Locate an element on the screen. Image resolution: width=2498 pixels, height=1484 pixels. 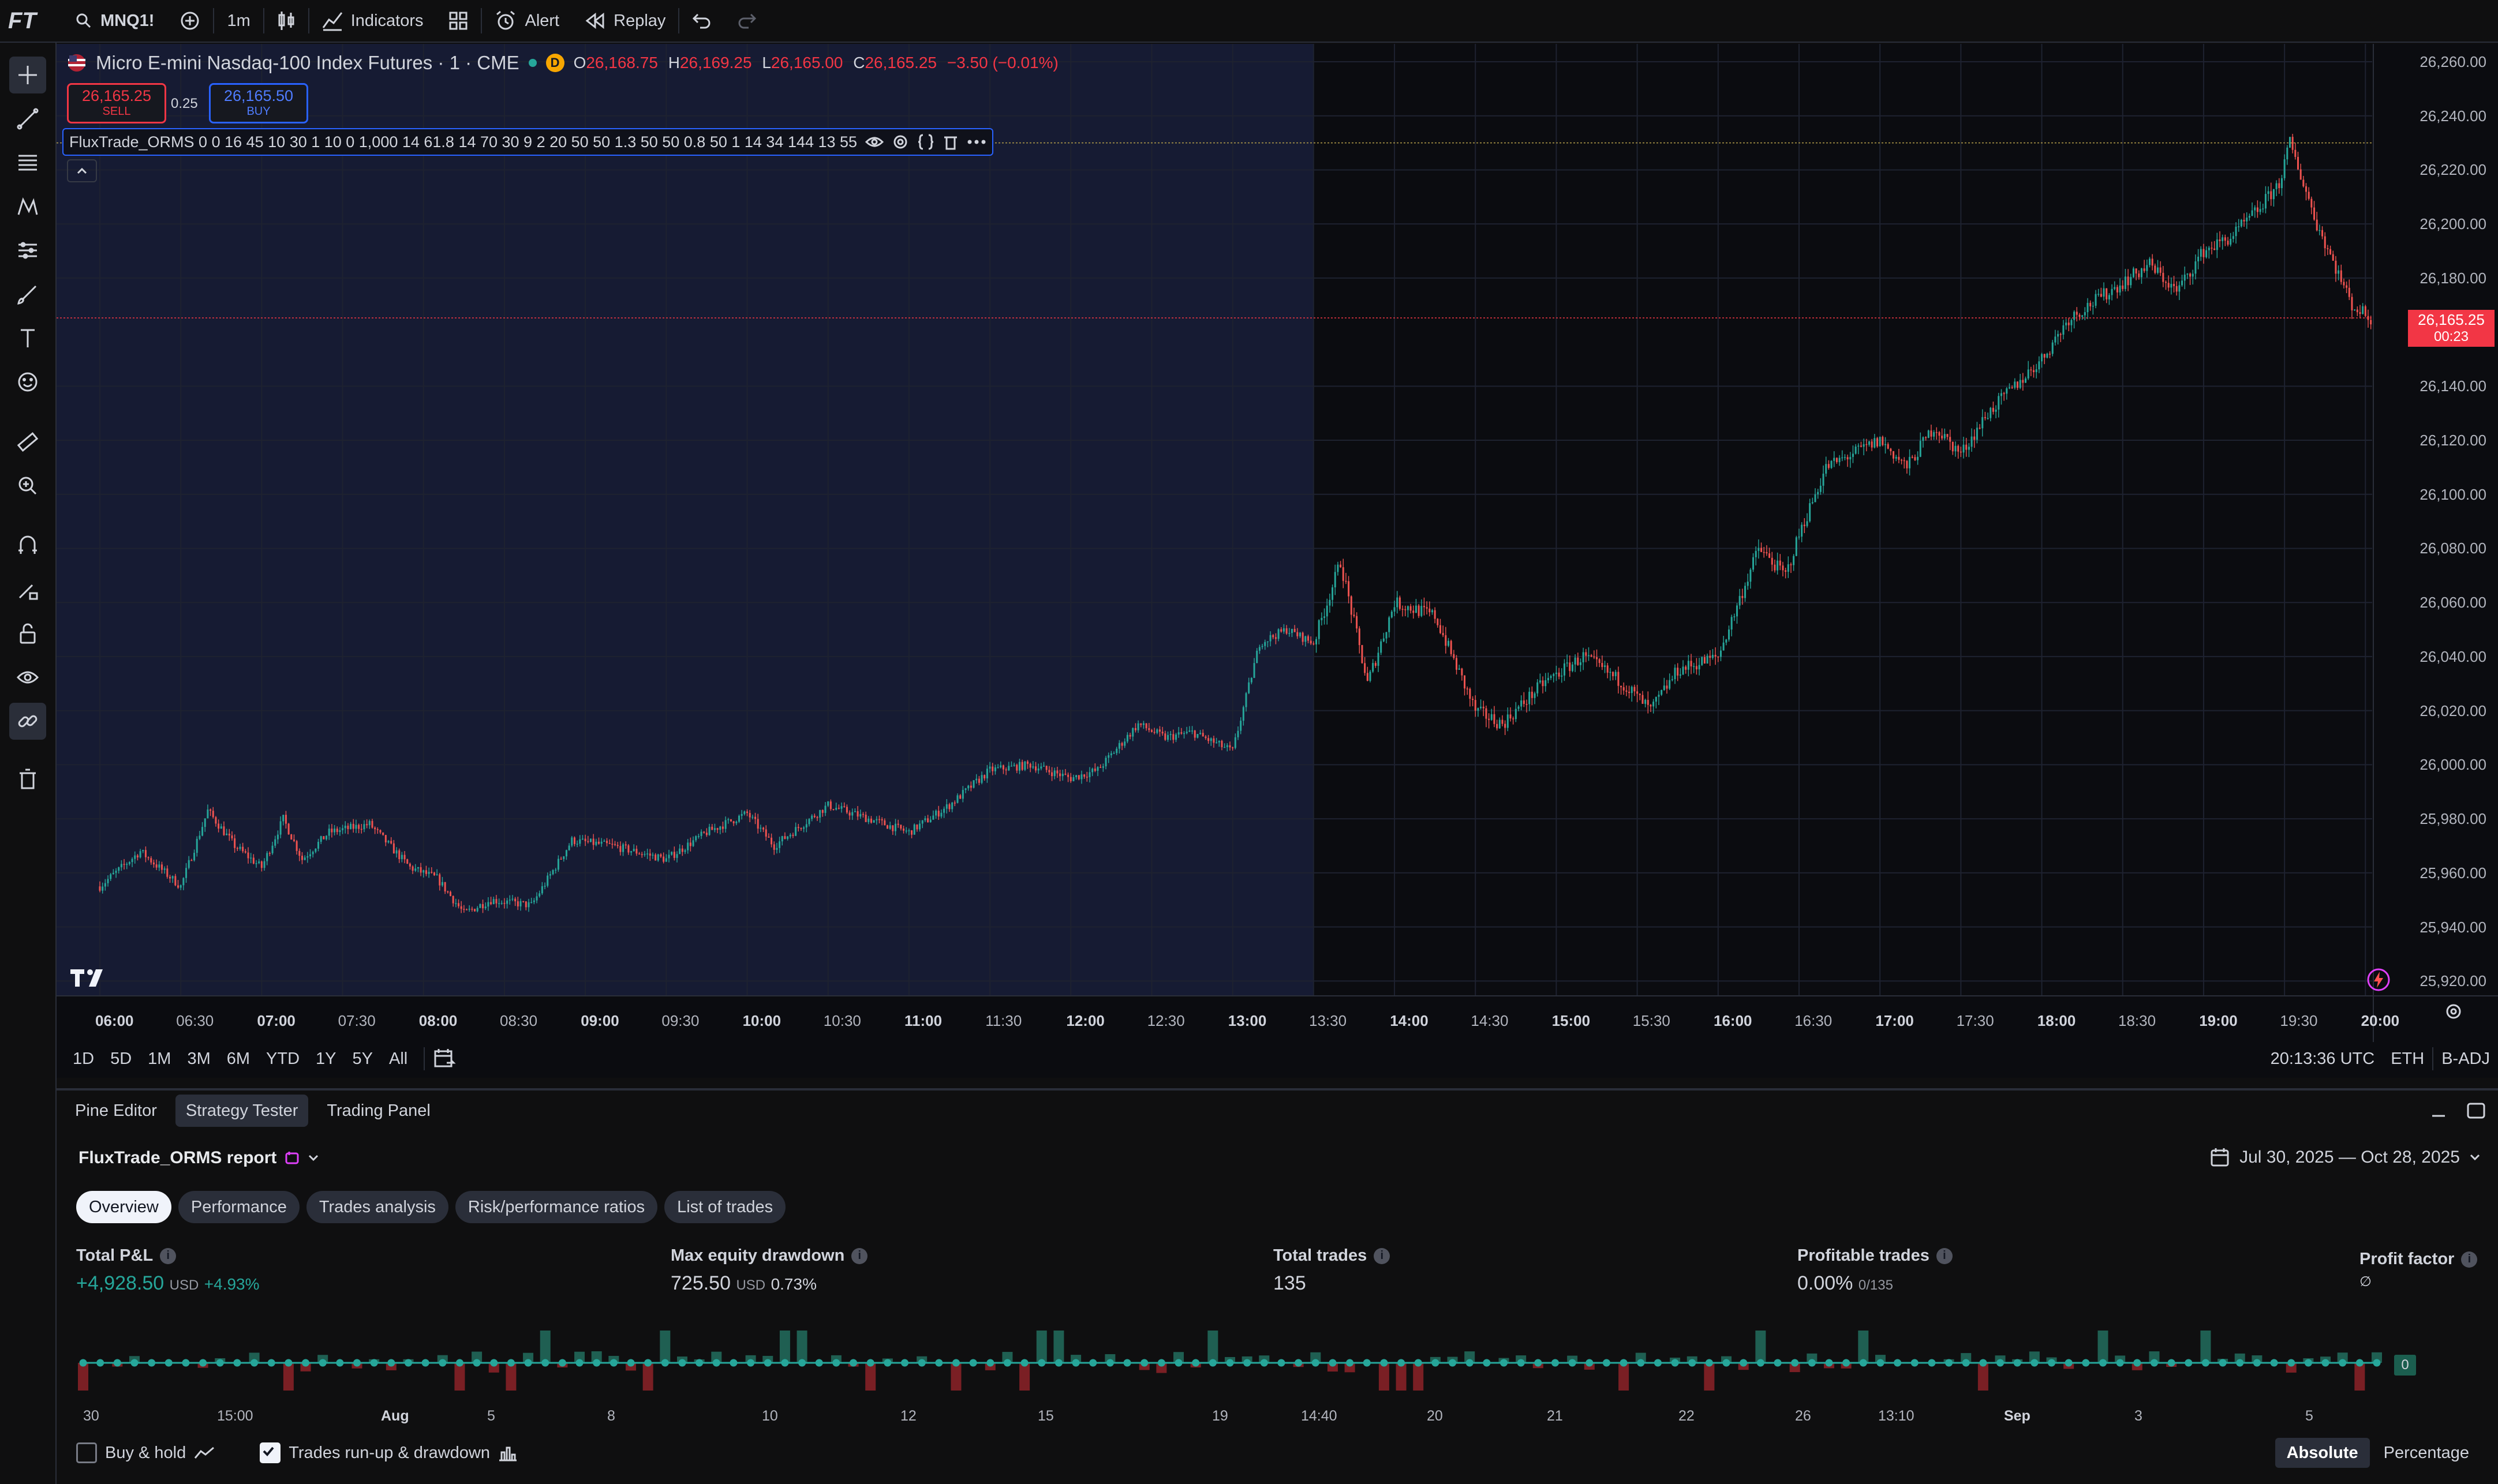
collapse-legend-button is located at coordinates (82, 170).